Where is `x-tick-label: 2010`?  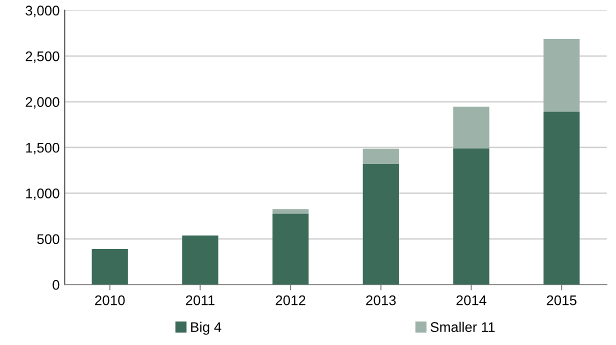
x-tick-label: 2010 is located at coordinates (110, 300).